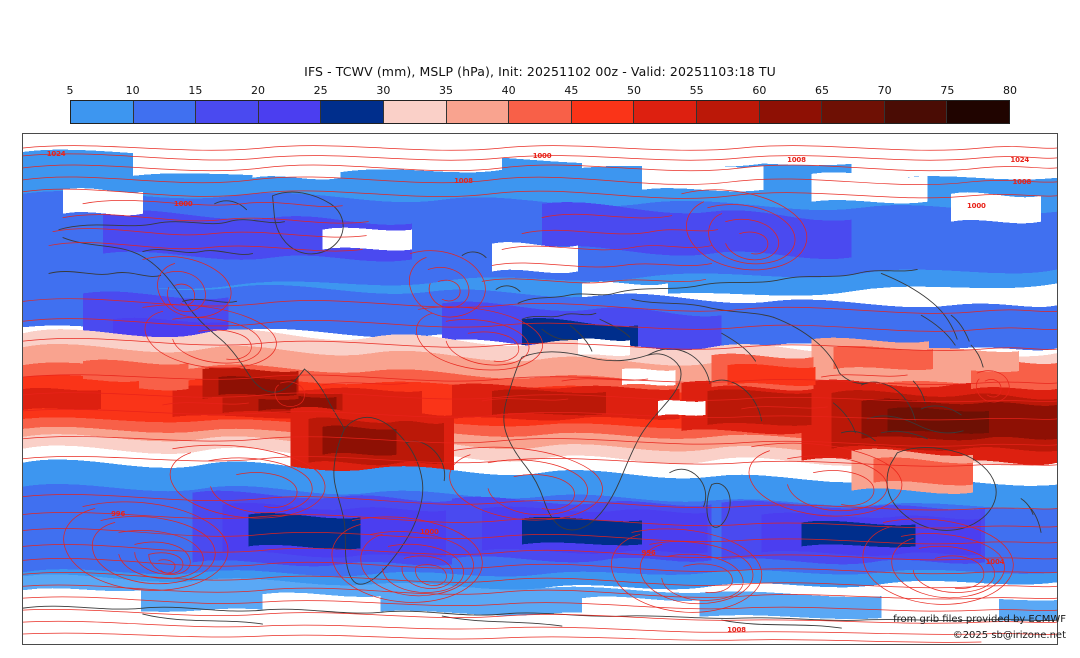 The height and width of the screenshot is (658, 1080). I want to click on isobar-label-1008-4: 1008, so click(1022, 182).